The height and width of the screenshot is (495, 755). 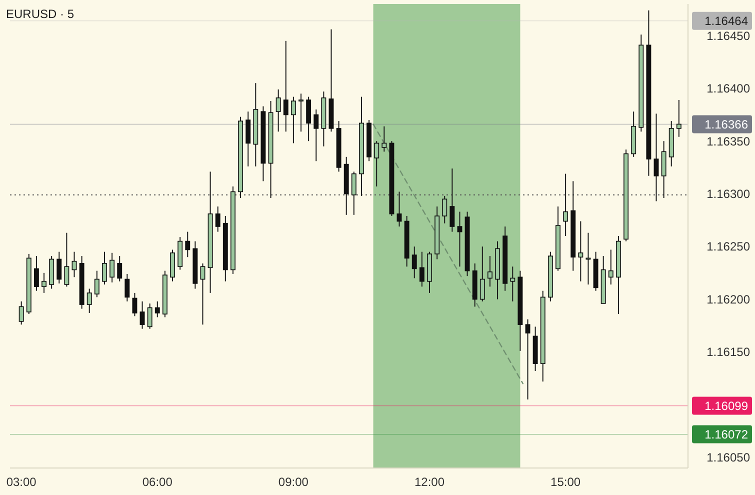 I want to click on y-tick-label: 1.16300, so click(x=728, y=194).